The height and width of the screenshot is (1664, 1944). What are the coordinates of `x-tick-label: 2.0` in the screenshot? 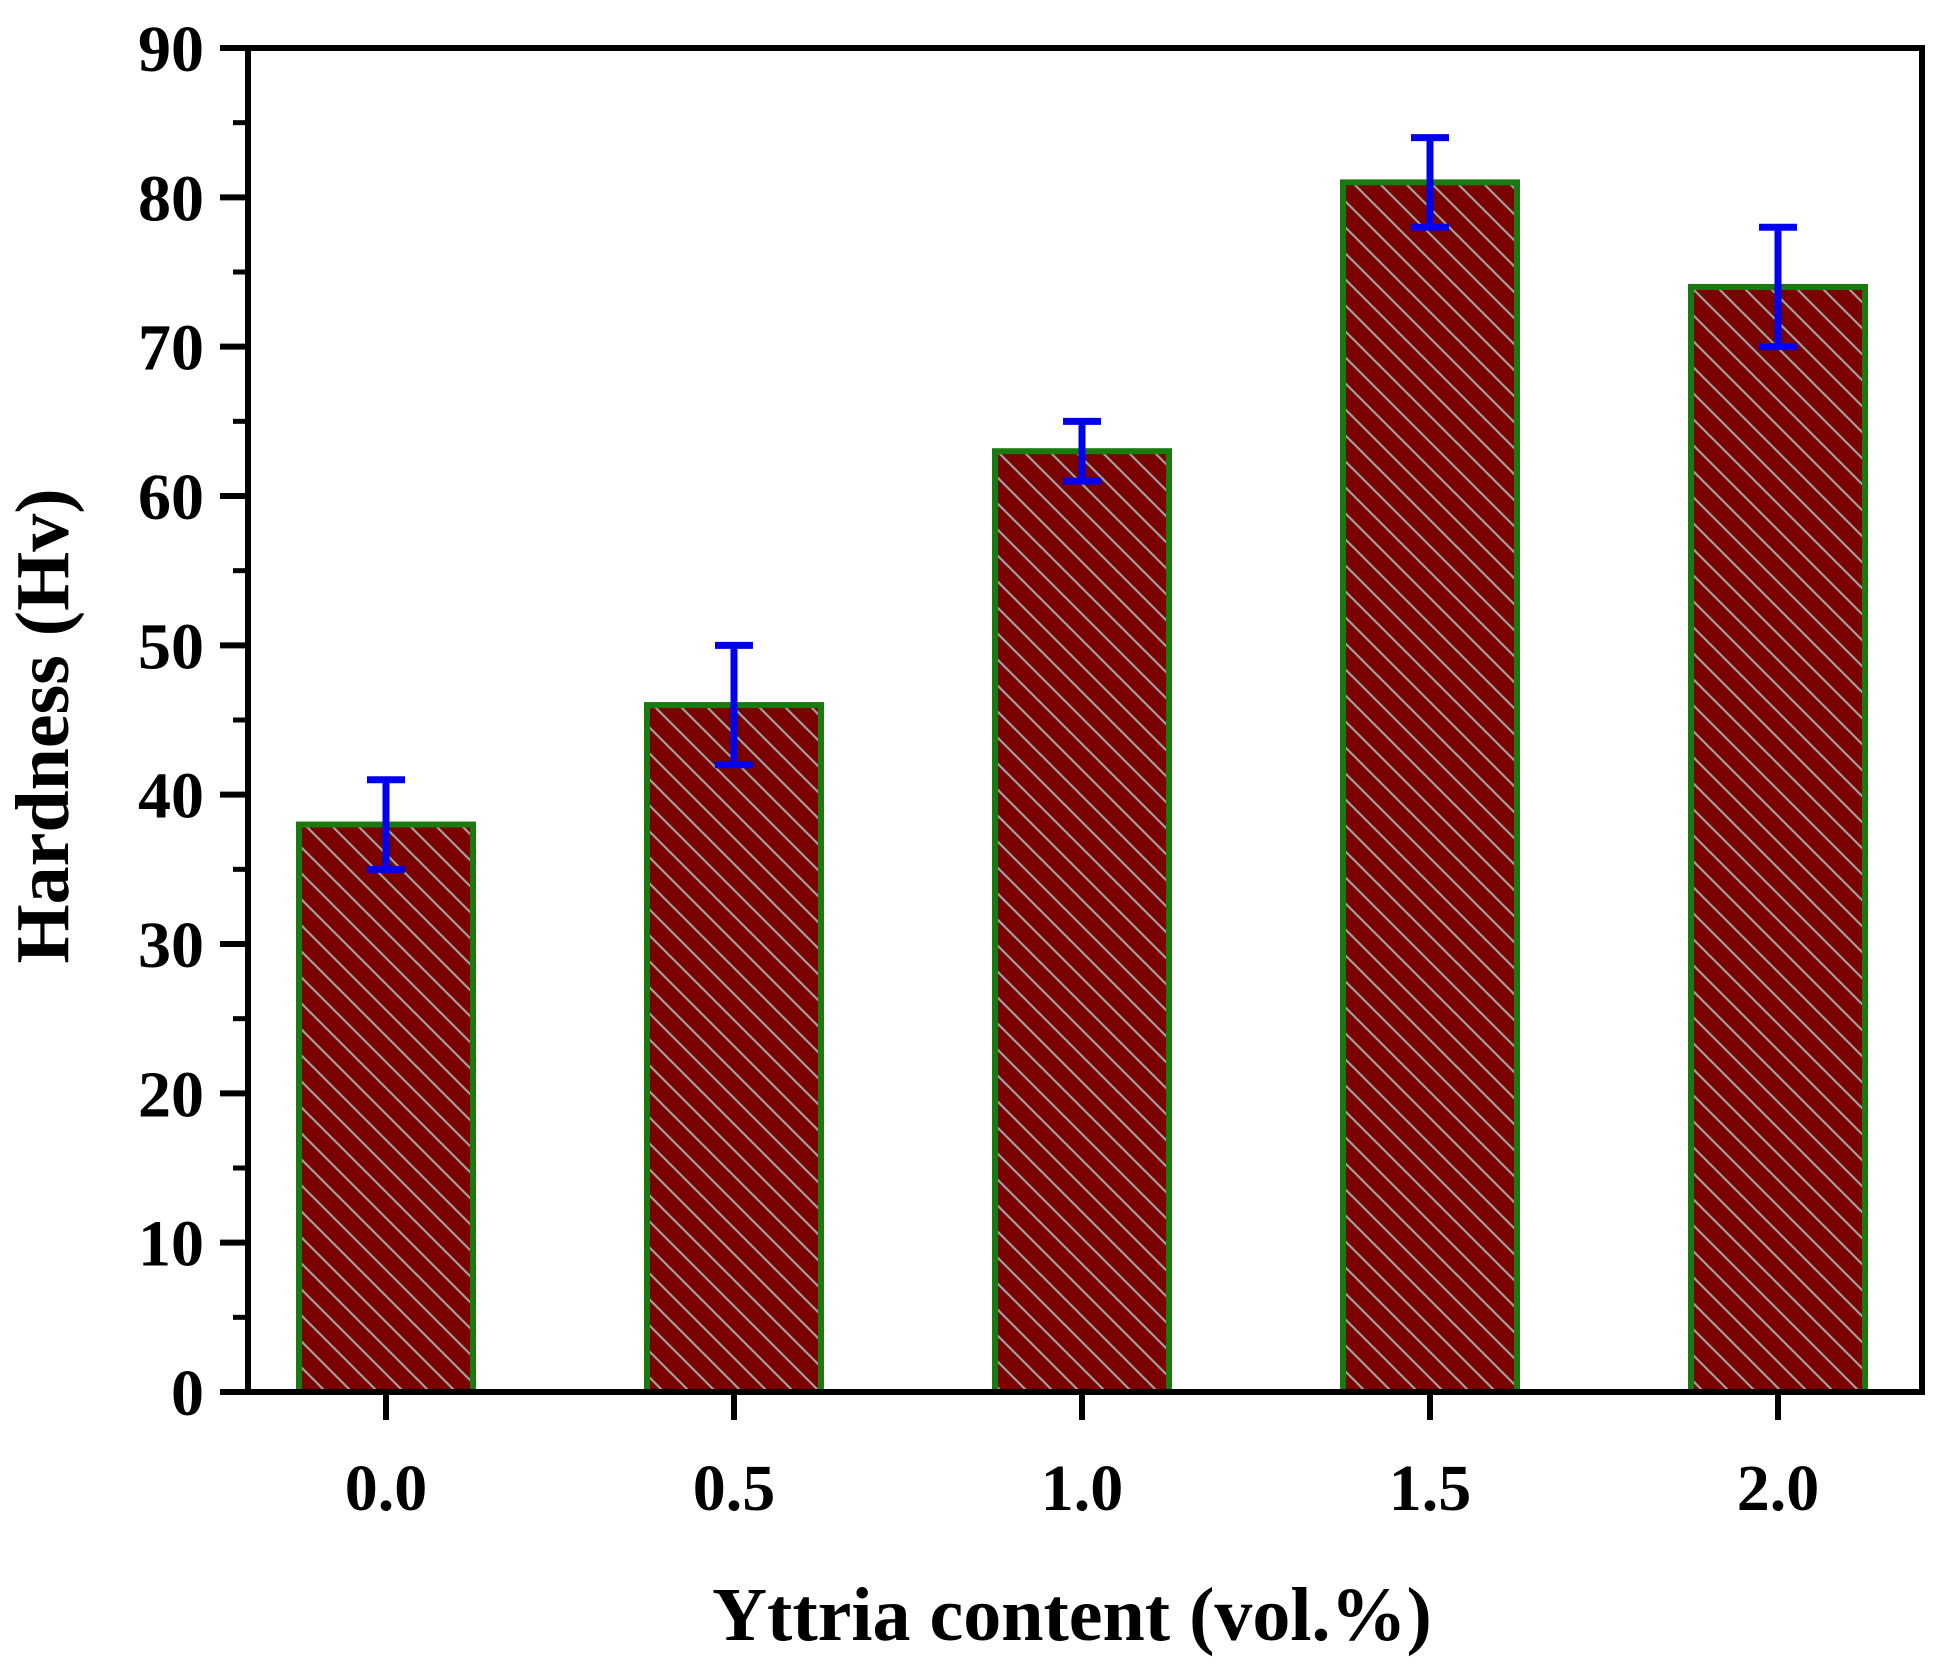 It's located at (1778, 1488).